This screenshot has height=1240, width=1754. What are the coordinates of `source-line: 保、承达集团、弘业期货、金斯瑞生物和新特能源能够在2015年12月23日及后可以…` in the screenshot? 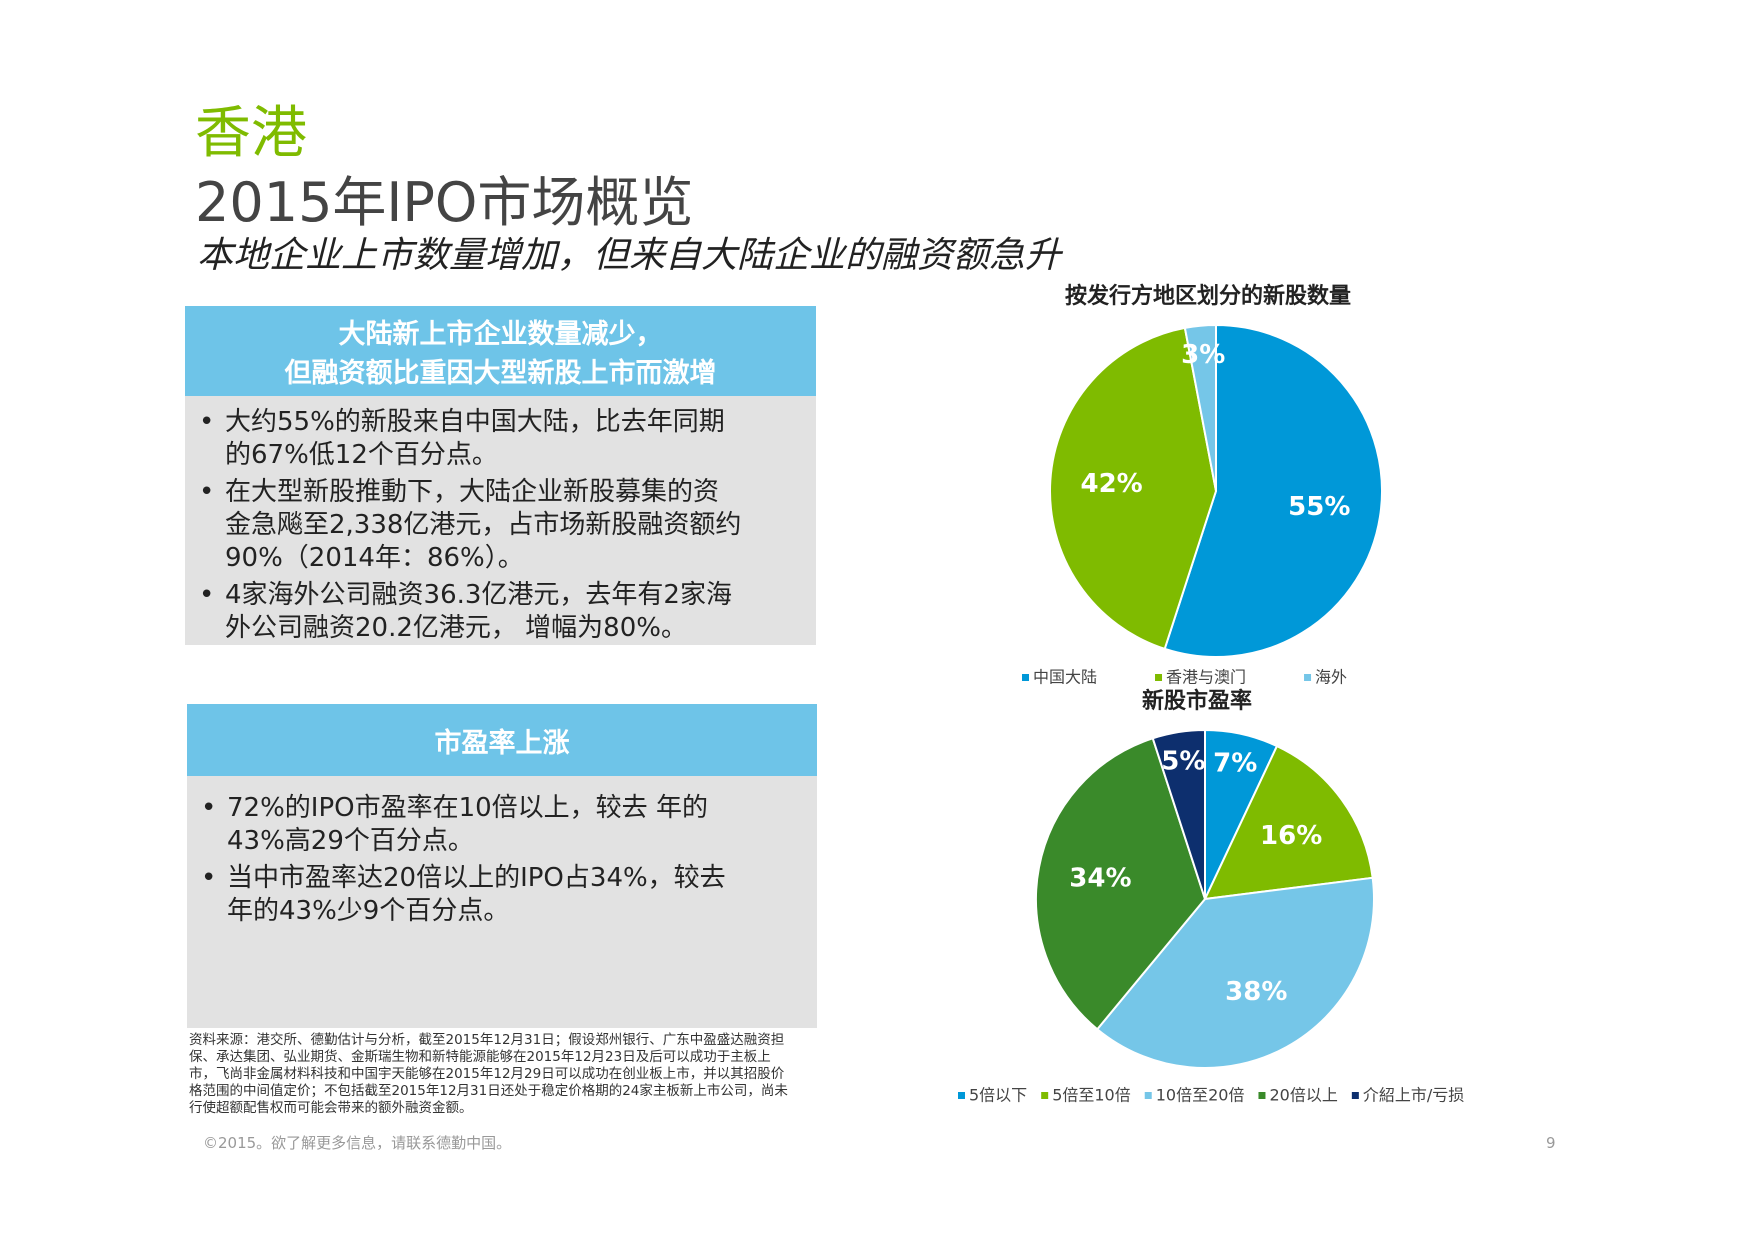 It's located at (480, 1057).